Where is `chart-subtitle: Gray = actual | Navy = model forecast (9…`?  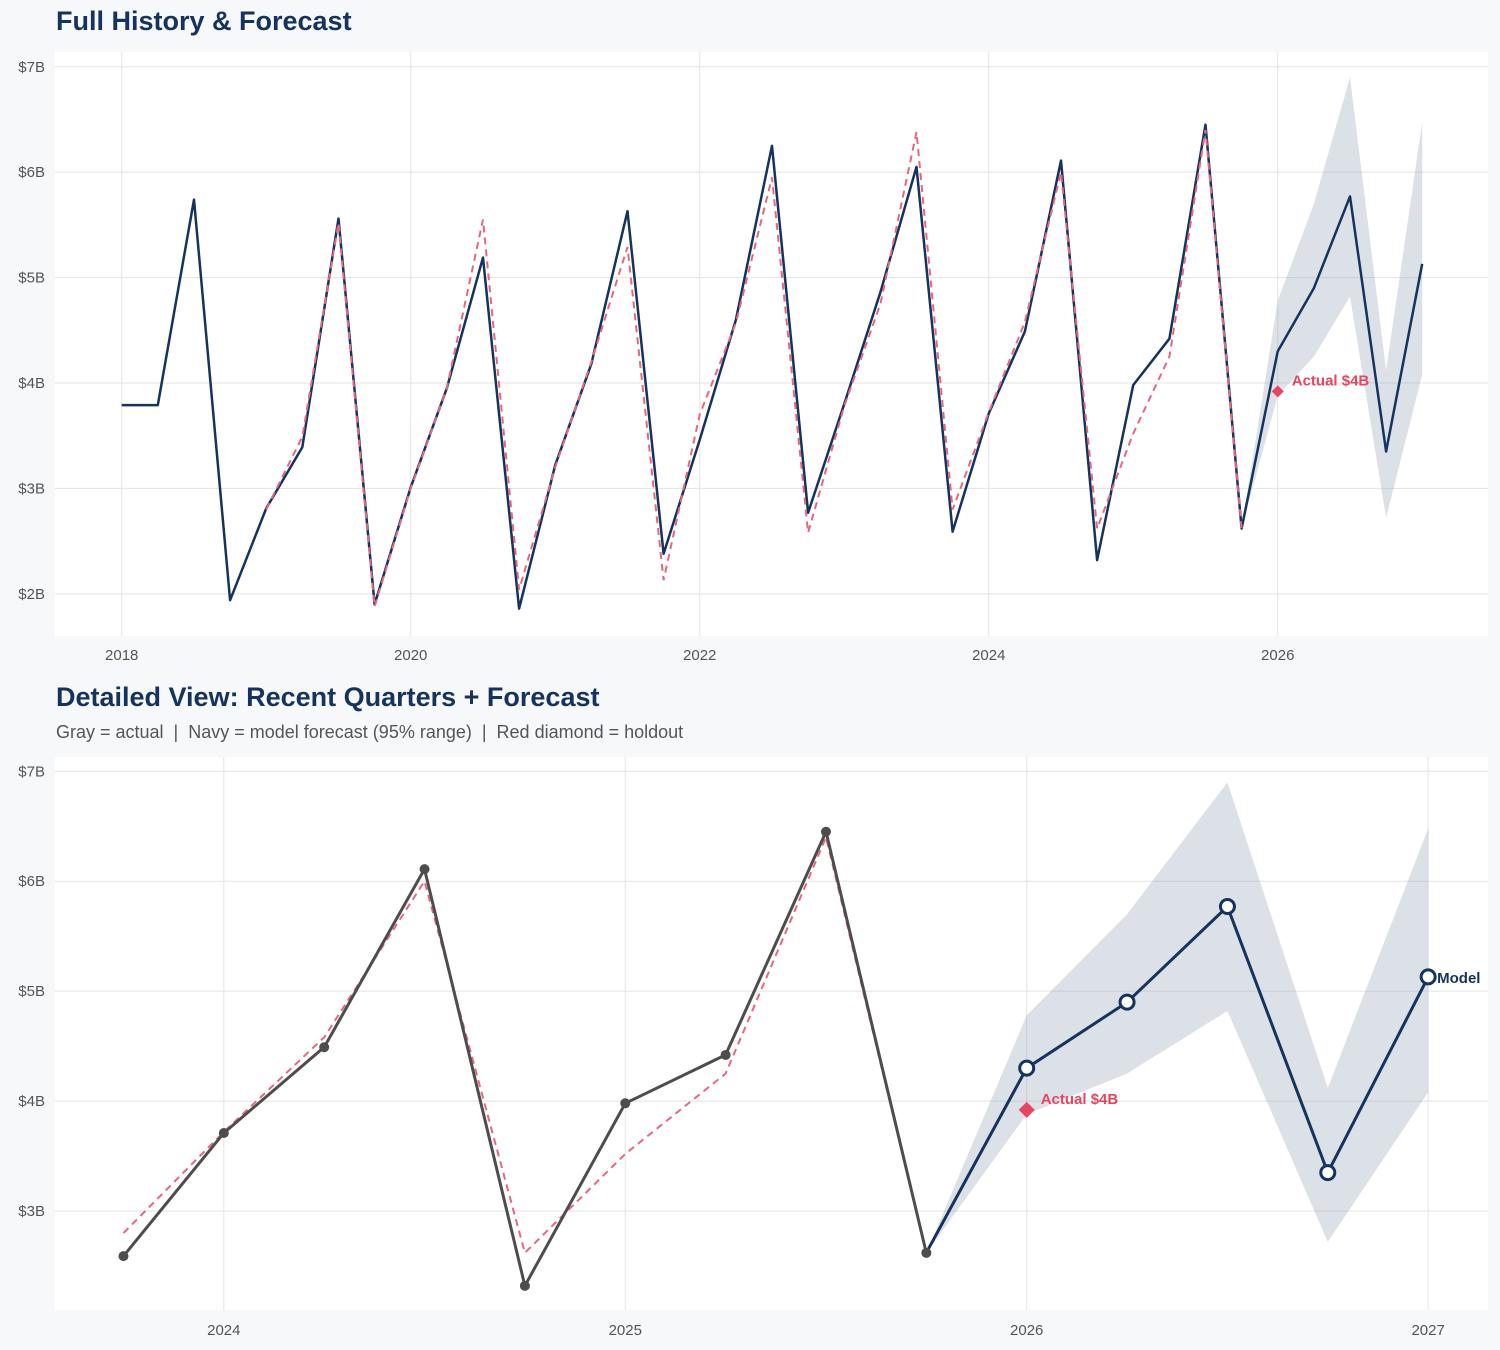
chart-subtitle: Gray = actual | Navy = model forecast (9… is located at coordinates (370, 732).